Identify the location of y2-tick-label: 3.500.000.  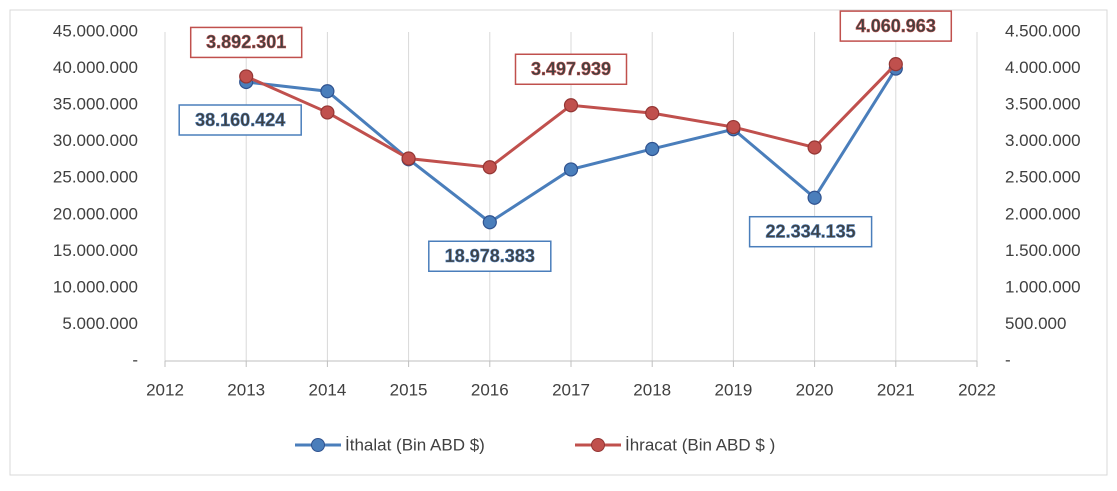
(1043, 104).